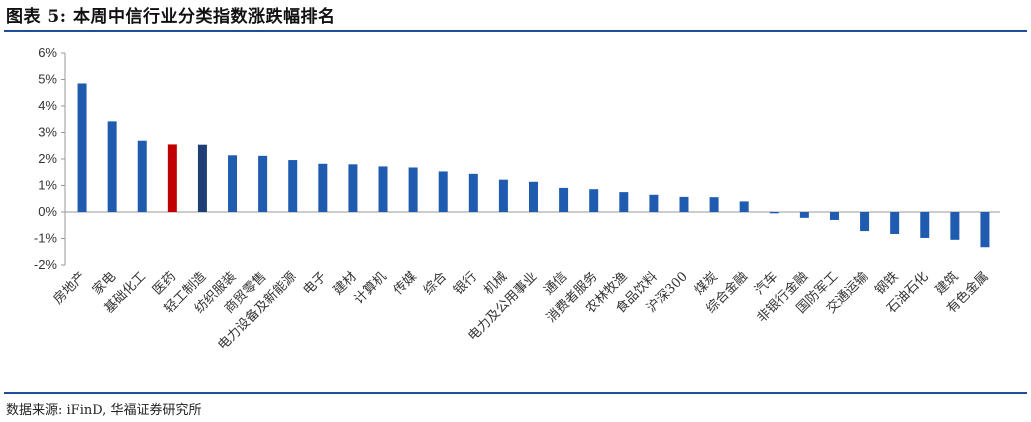 Image resolution: width=1031 pixels, height=422 pixels. Describe the element at coordinates (323, 187) in the screenshot. I see `bar-电子` at that location.